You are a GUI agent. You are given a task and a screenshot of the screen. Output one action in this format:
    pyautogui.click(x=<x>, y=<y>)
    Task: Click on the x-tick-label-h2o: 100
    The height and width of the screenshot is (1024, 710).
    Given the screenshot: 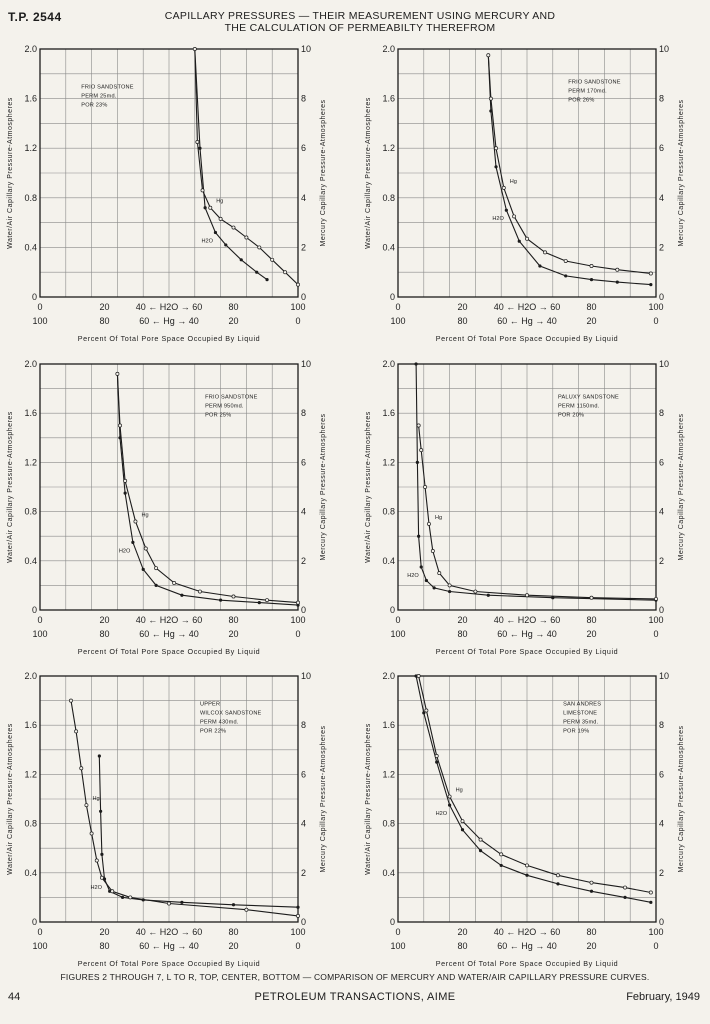 What is the action you would take?
    pyautogui.click(x=655, y=620)
    